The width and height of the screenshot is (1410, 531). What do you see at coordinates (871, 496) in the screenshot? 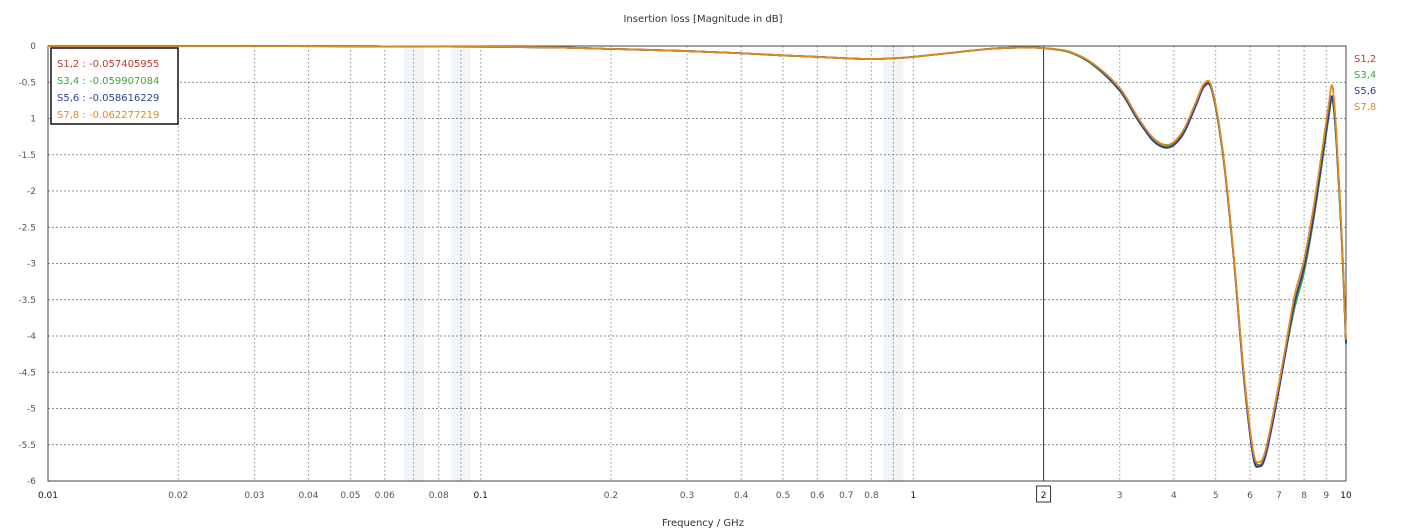
I see `x-tick-label: 0.8` at bounding box center [871, 496].